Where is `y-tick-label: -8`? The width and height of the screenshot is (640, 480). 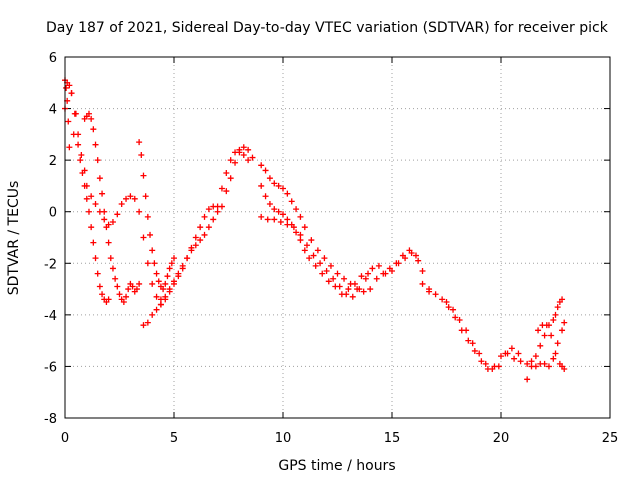
y-tick-label: -8 is located at coordinates (50, 419).